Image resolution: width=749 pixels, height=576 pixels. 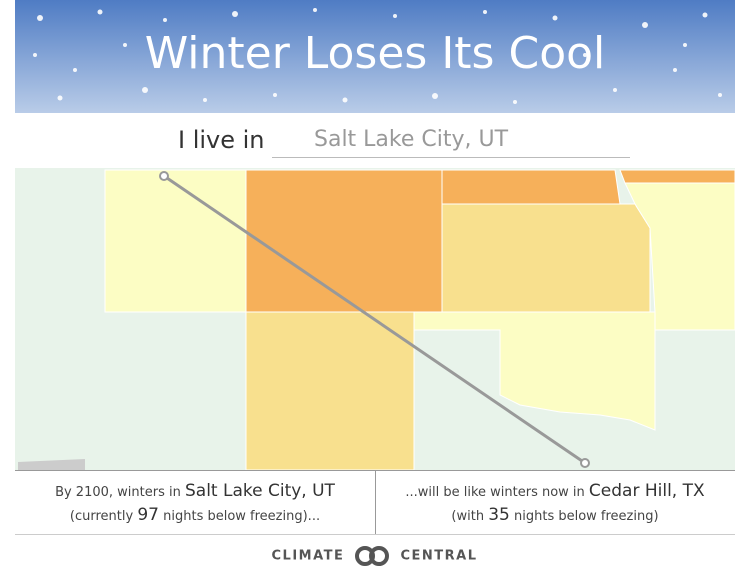 I want to click on city: Salt Lake City, UT, so click(x=259, y=491).